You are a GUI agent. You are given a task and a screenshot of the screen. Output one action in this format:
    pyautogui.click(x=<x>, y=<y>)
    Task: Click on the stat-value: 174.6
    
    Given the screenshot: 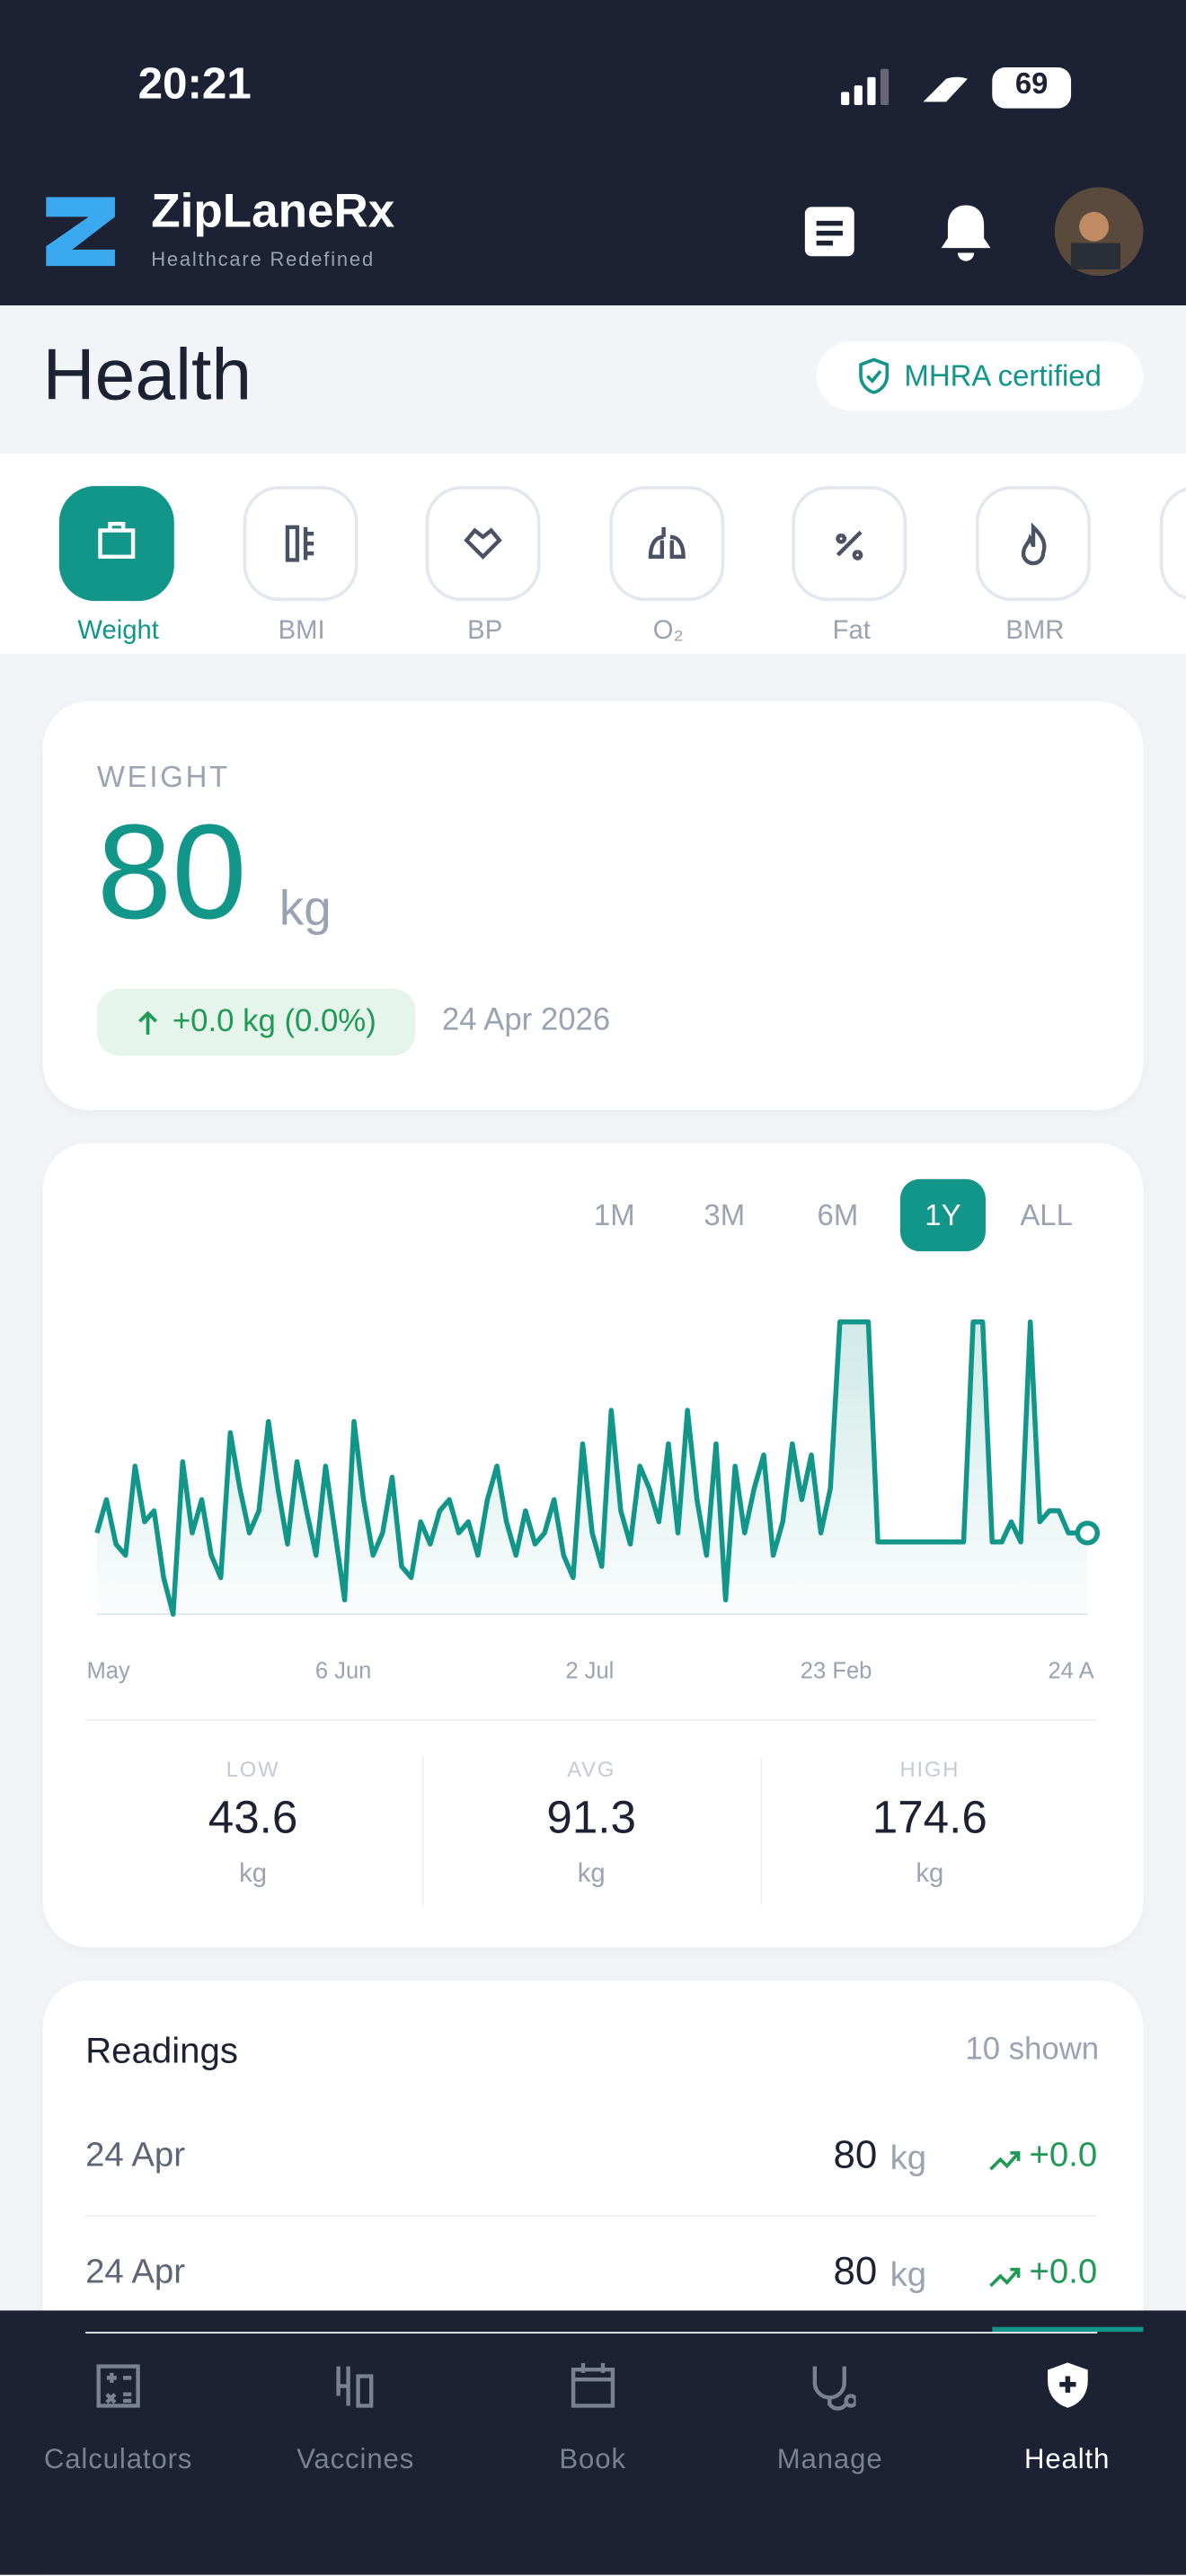 What is the action you would take?
    pyautogui.click(x=929, y=1817)
    